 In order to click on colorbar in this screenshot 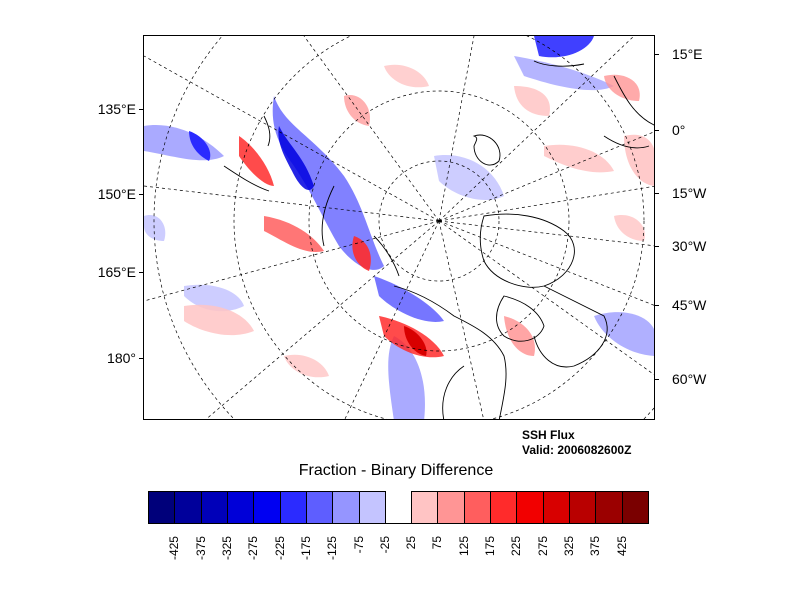, I will do `click(398, 508)`.